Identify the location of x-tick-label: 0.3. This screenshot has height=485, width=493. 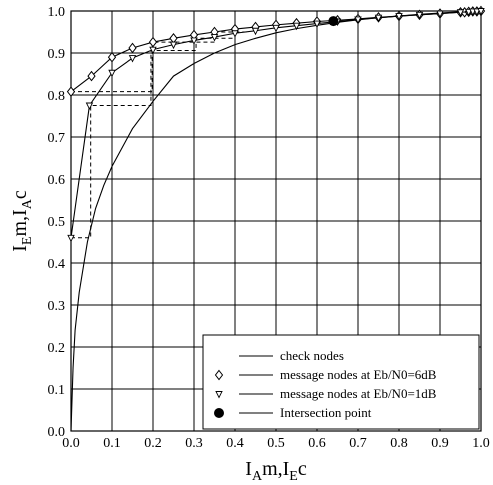
(194, 443).